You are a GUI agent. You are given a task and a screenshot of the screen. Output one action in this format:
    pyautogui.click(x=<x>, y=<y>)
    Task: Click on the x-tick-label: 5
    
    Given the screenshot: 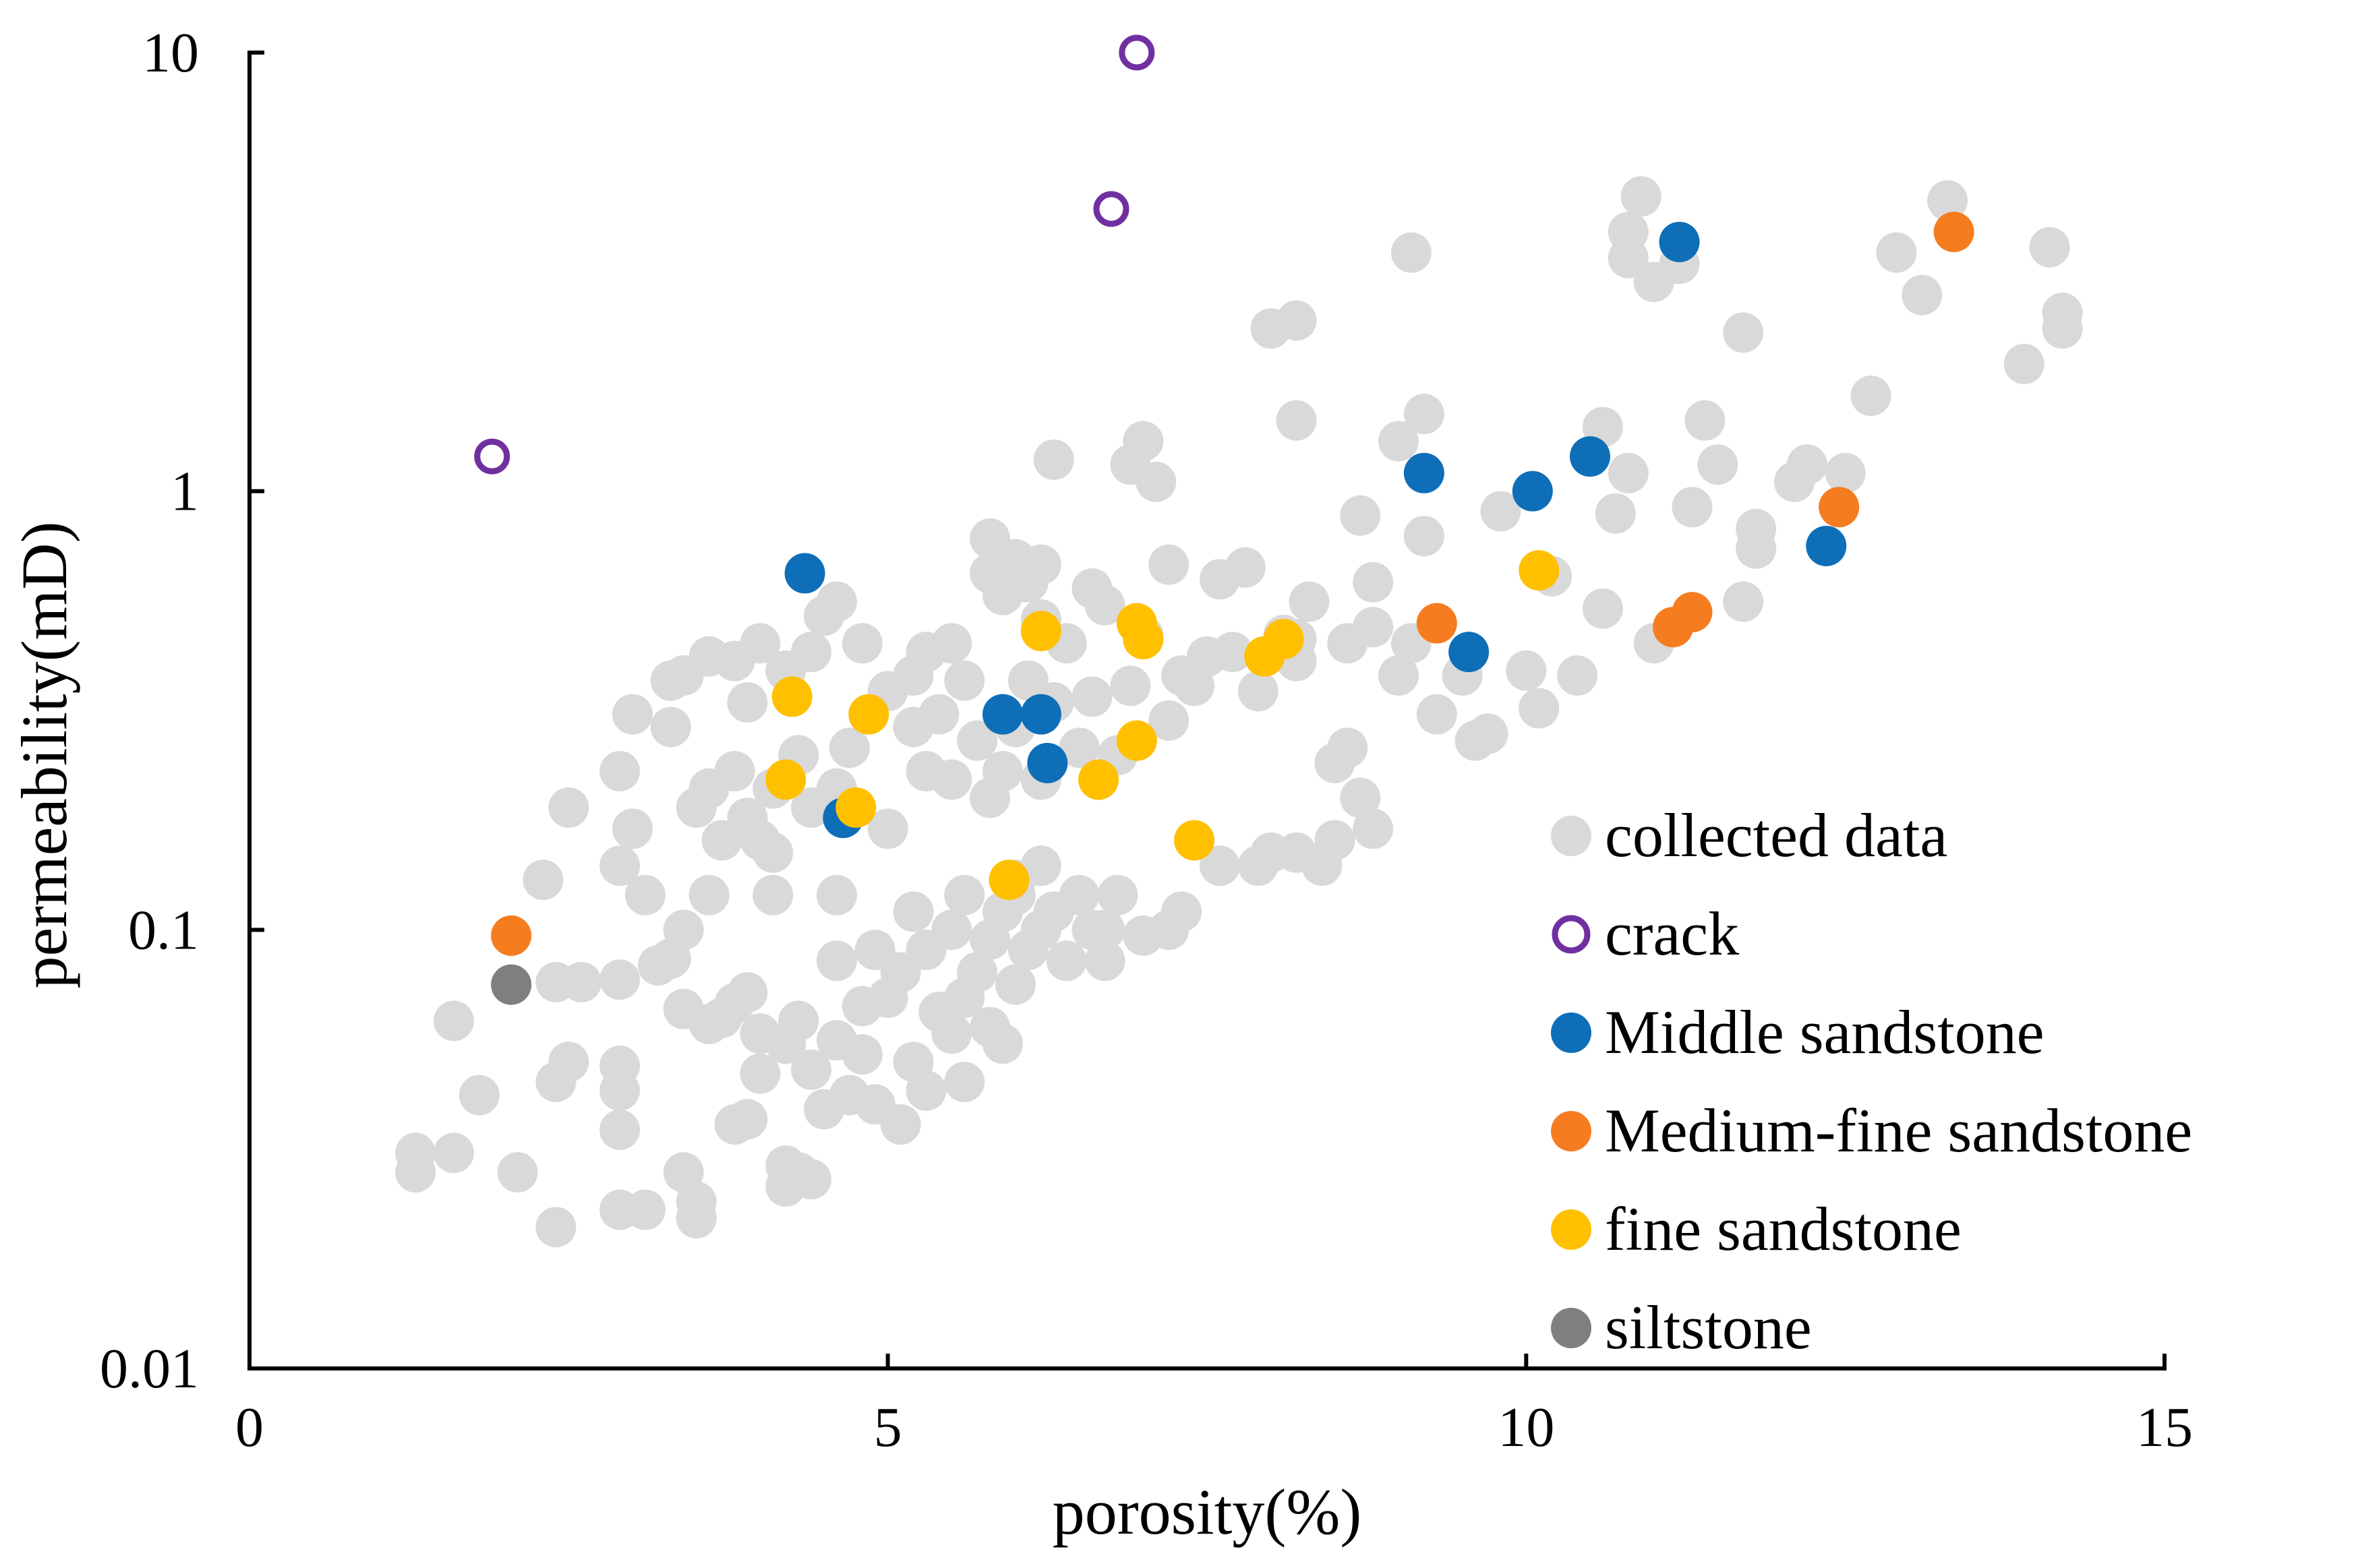 What is the action you would take?
    pyautogui.click(x=888, y=1427)
    